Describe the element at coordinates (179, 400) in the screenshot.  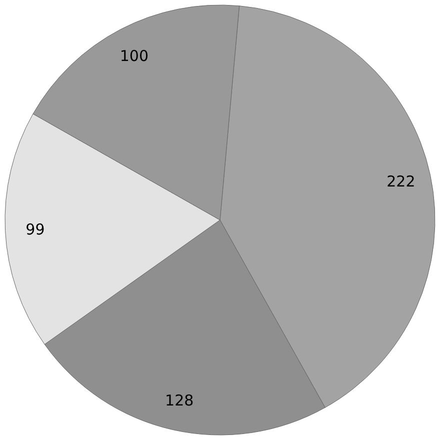
I see `data-label: 128` at that location.